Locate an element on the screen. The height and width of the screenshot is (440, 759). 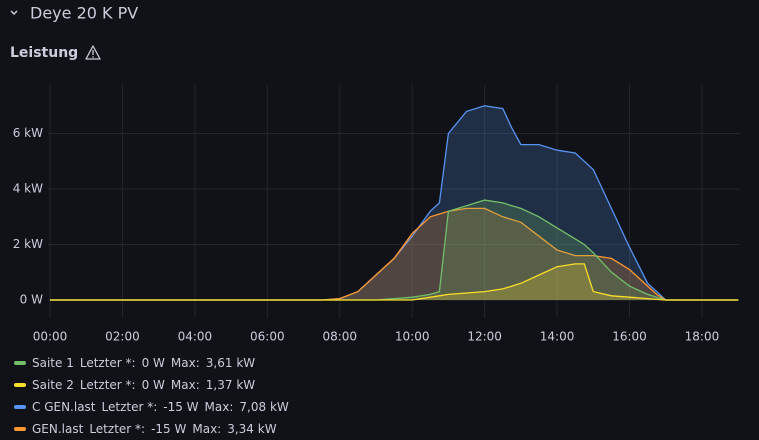
legend-max: 1,37 kW is located at coordinates (230, 385).